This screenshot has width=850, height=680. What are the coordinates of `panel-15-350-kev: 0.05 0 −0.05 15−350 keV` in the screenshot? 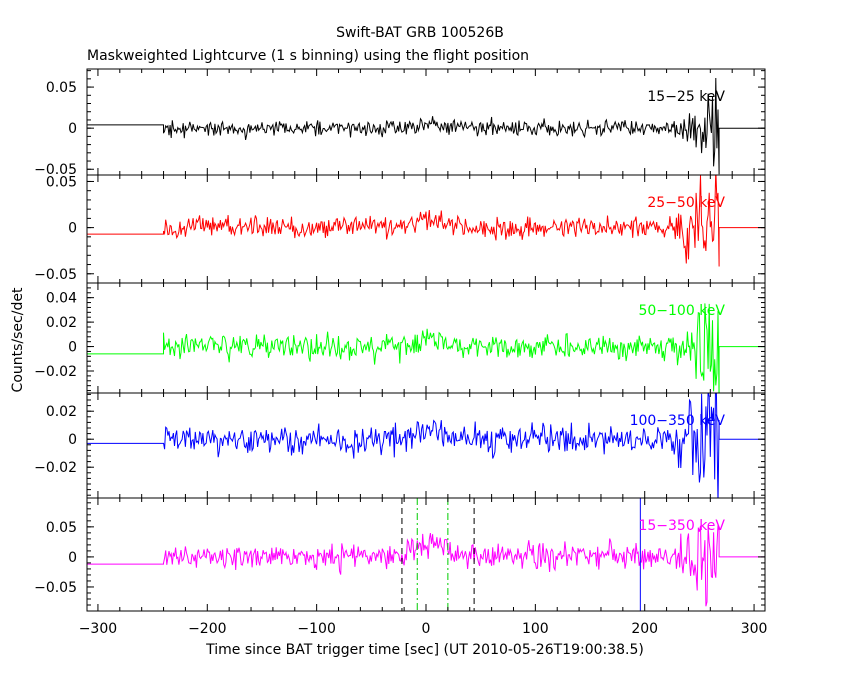 It's located at (400, 554).